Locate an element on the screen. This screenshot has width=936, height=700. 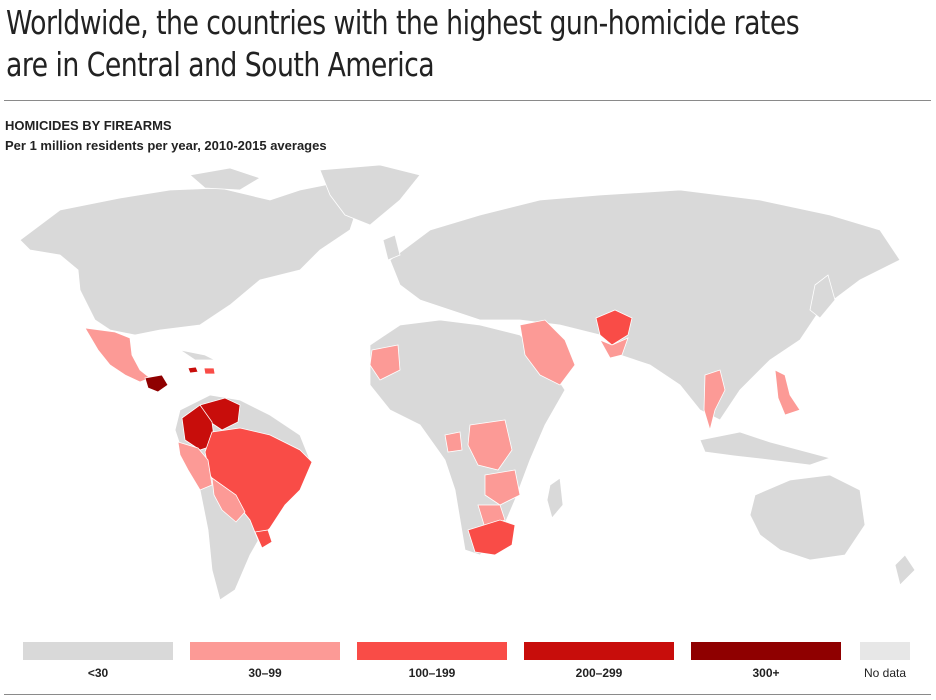
legend-label-100-199: 100–199 is located at coordinates (432, 673).